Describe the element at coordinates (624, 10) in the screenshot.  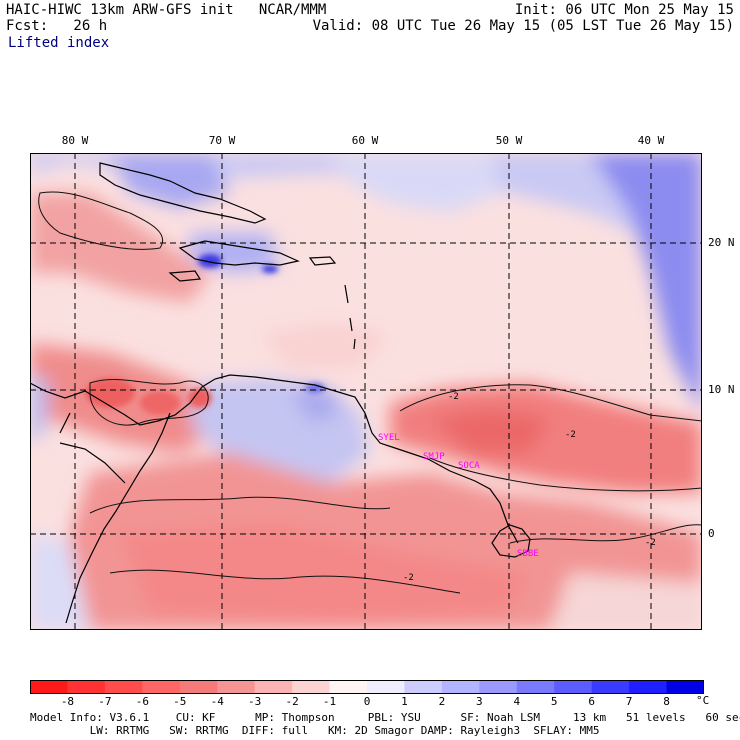
I see `init-time: Init: 06 UTC Mon 25 May 15` at that location.